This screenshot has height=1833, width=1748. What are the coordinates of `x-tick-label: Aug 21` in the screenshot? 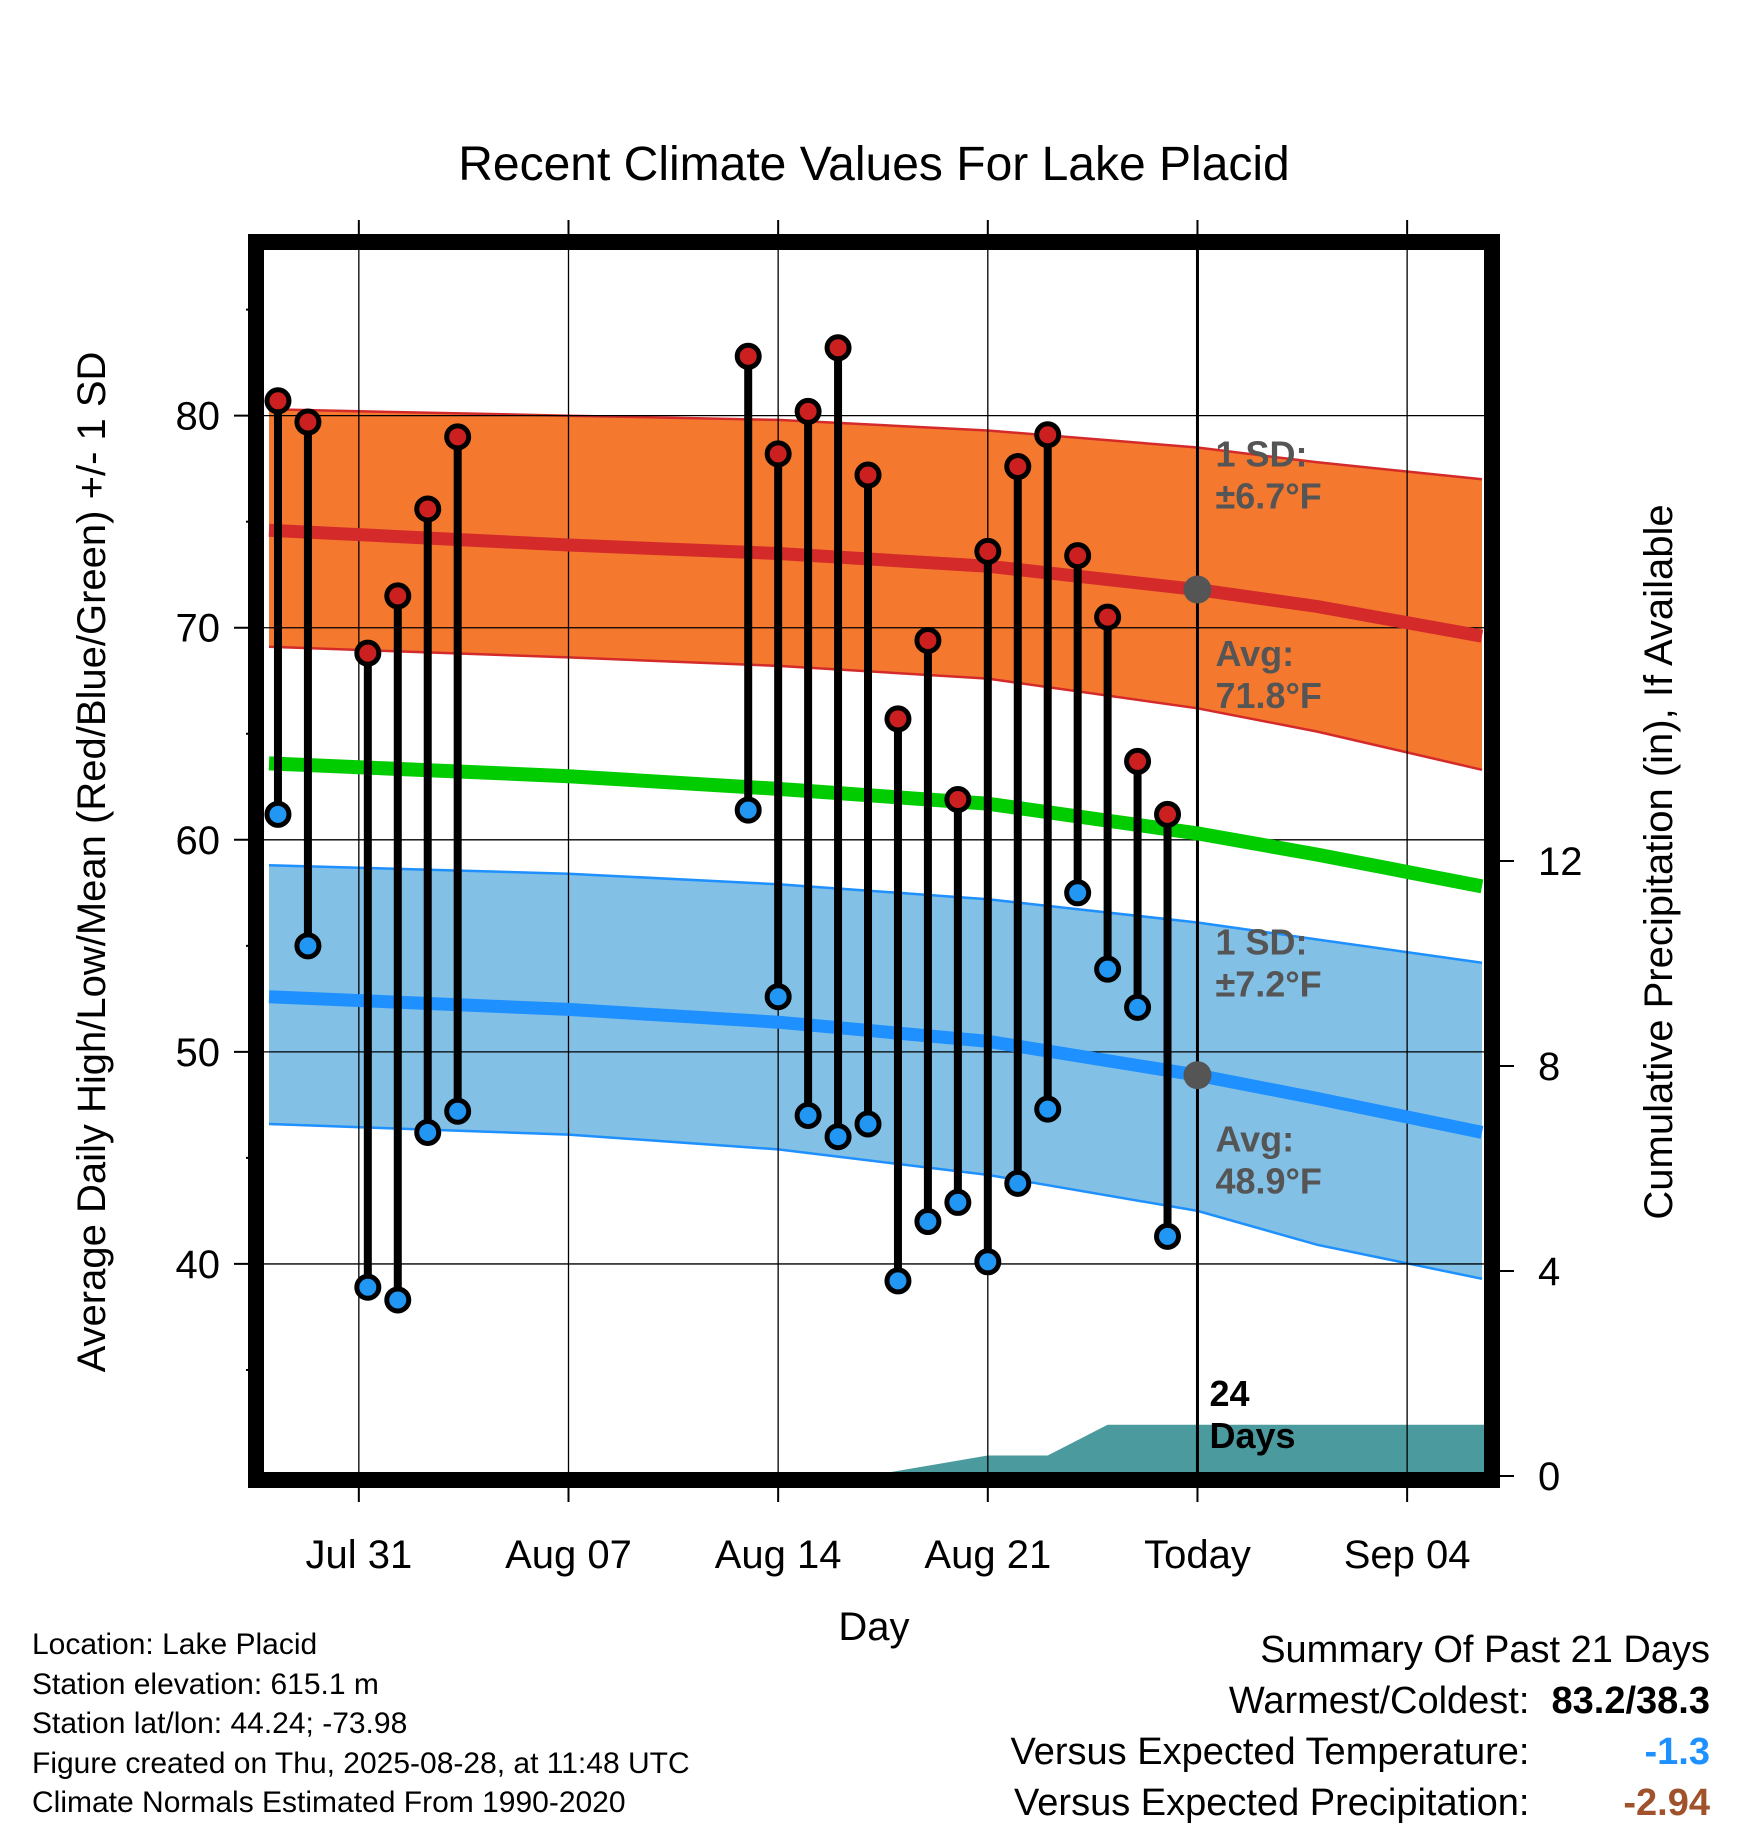 It's located at (987, 1555).